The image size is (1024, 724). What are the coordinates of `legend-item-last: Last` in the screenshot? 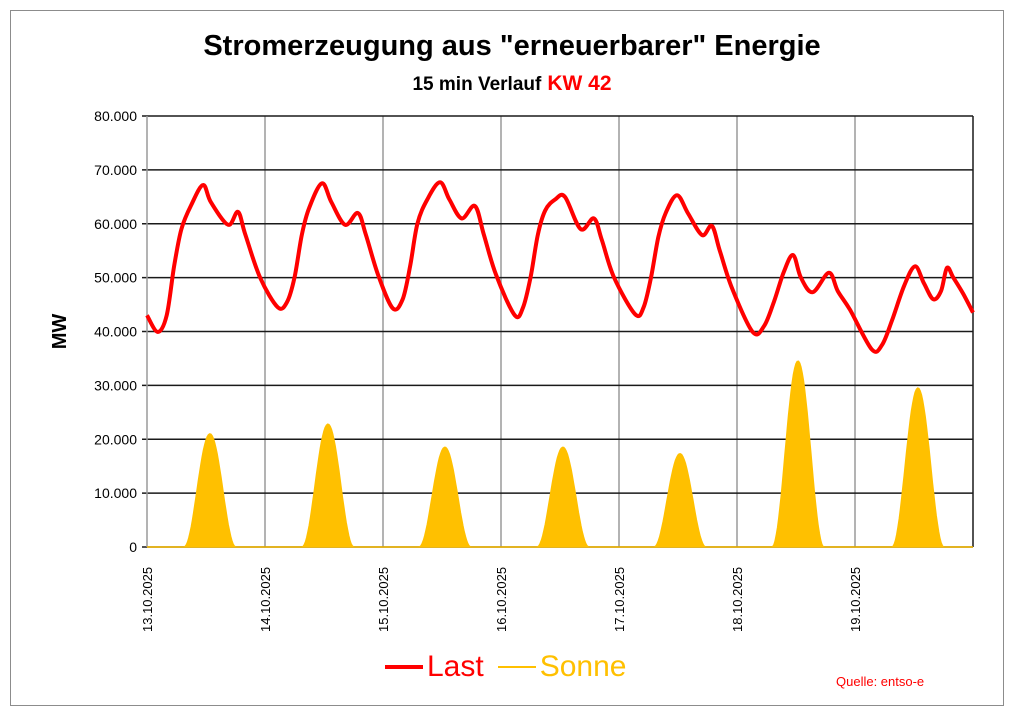 It's located at (434, 667).